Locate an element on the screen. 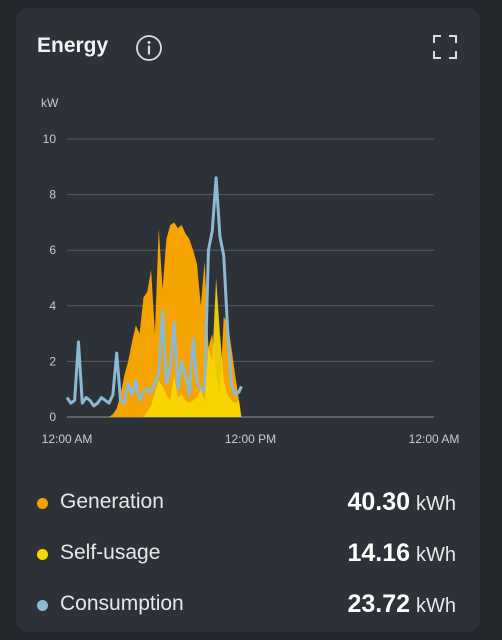 The height and width of the screenshot is (640, 502). y-tick-label-2: 2 is located at coordinates (52, 361).